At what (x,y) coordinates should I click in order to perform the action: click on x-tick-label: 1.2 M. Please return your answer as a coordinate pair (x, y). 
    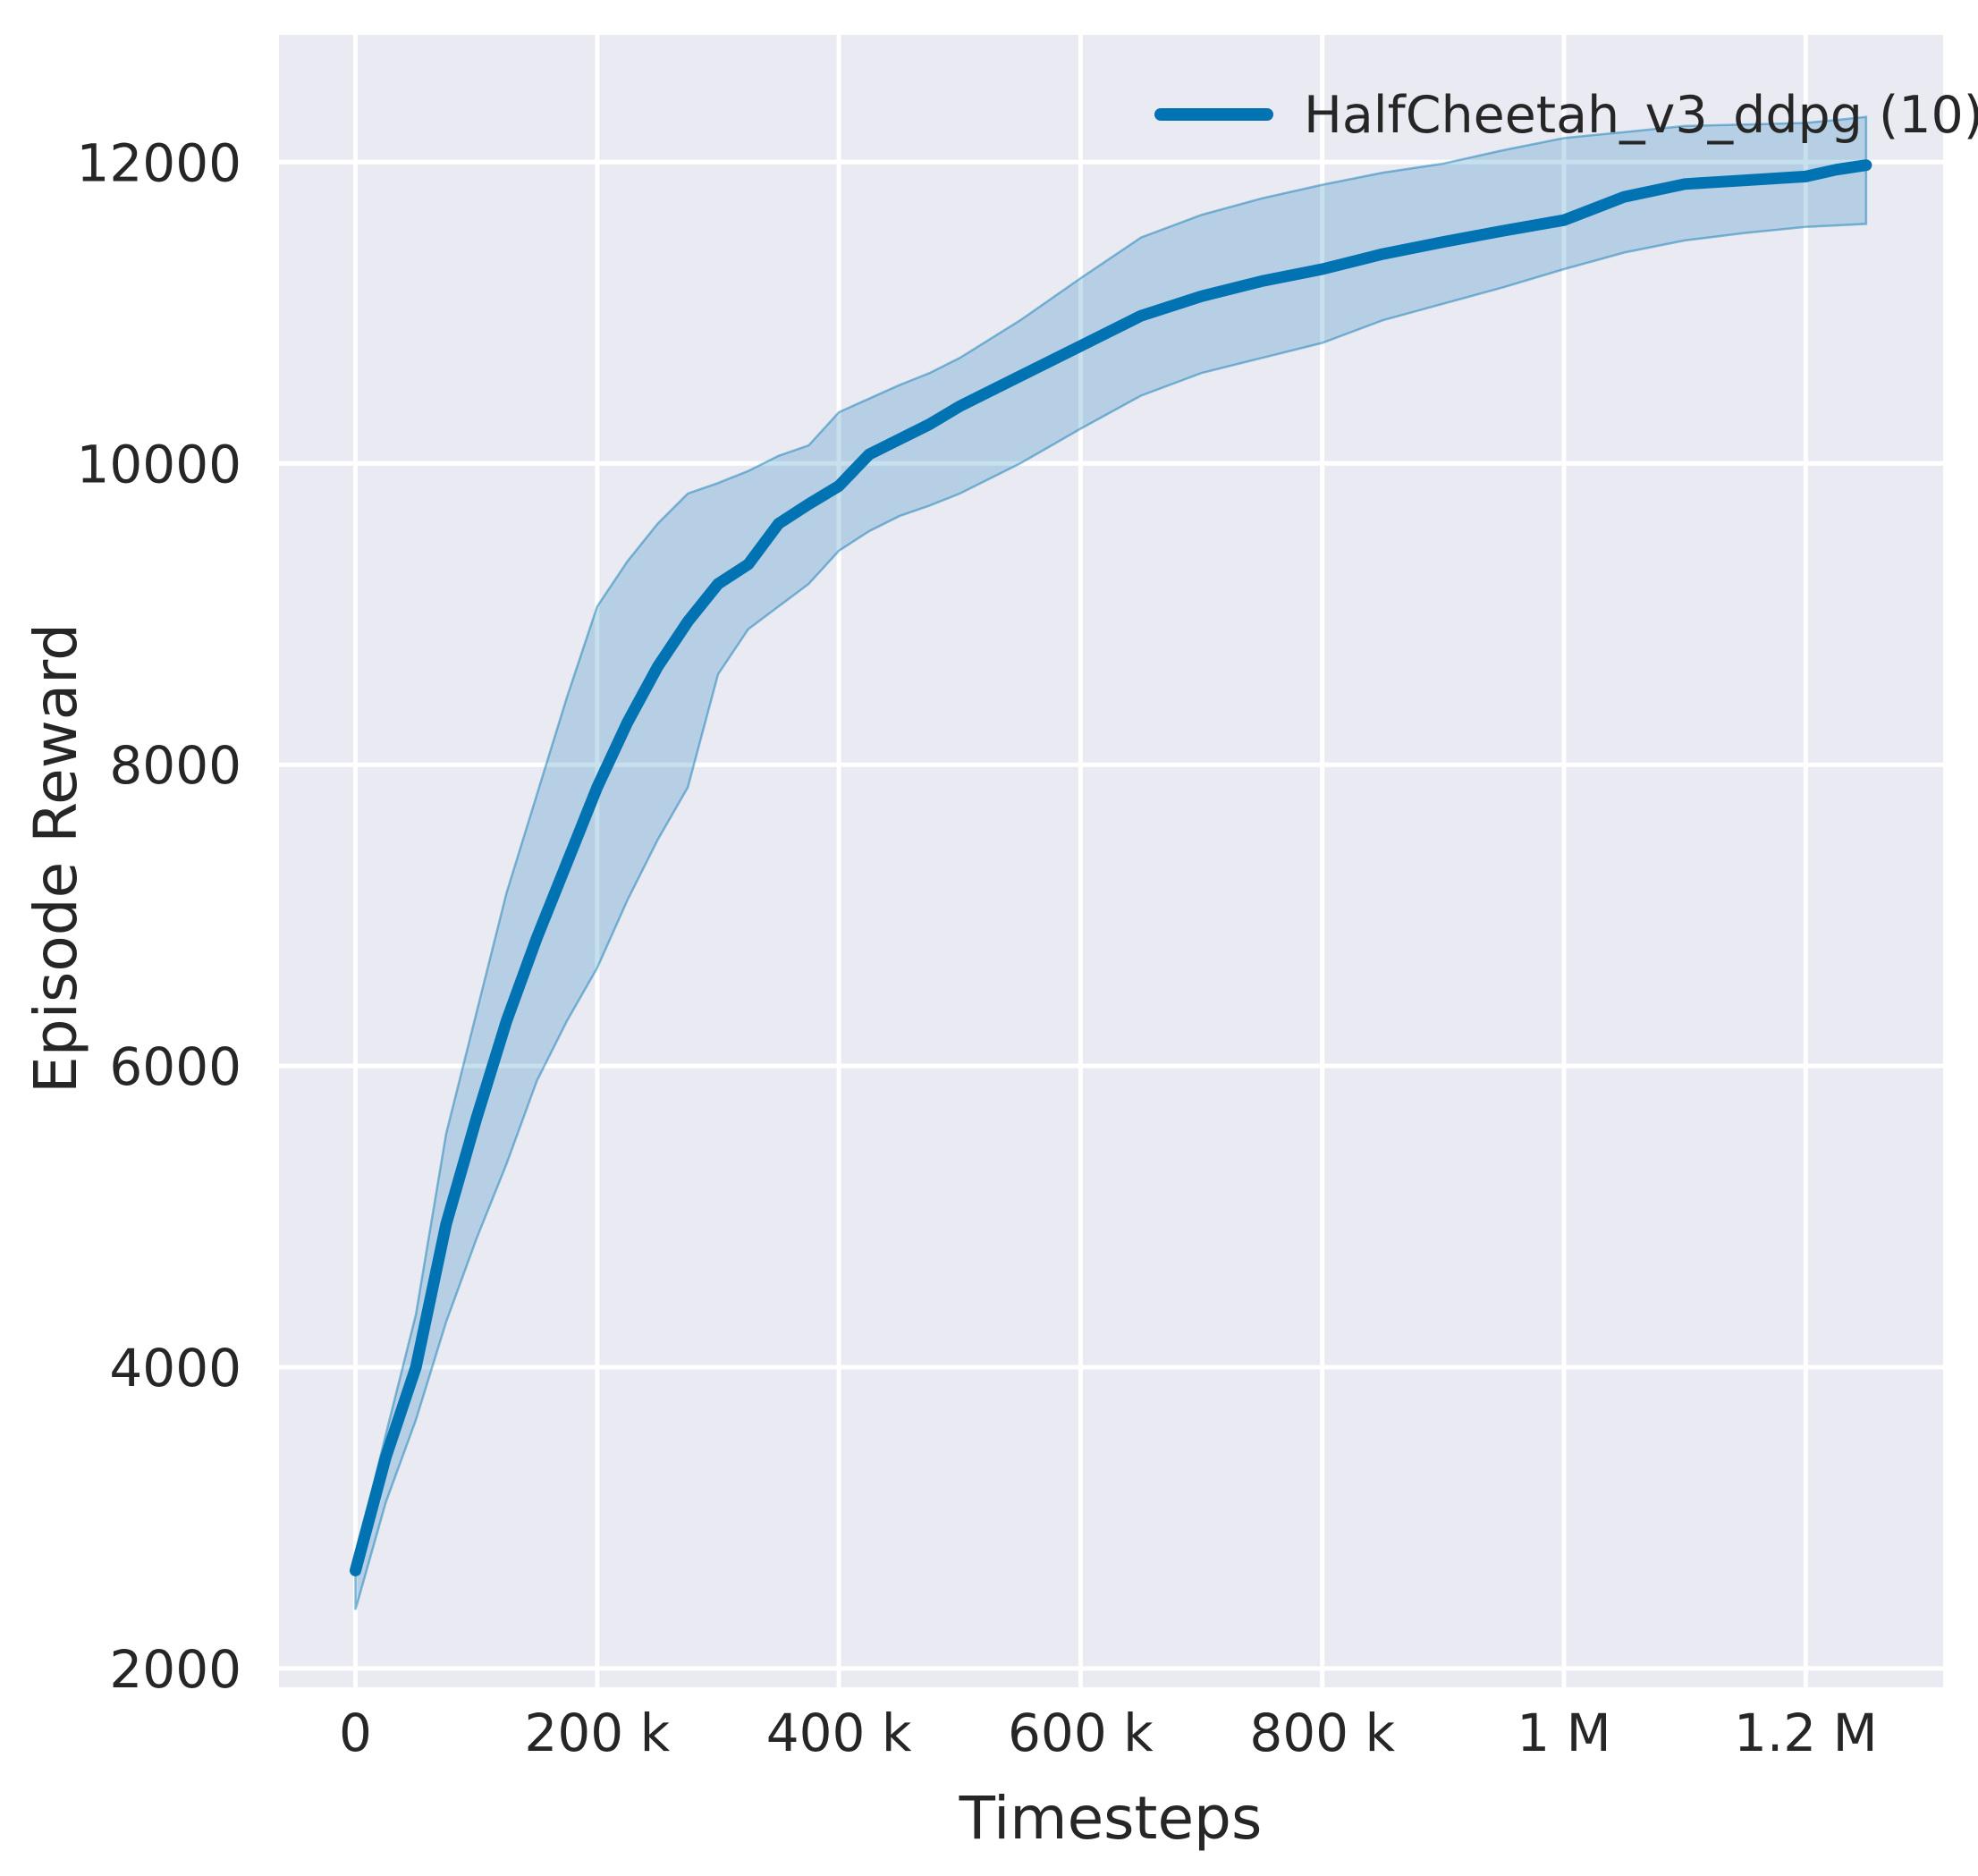
    Looking at the image, I should click on (1806, 1733).